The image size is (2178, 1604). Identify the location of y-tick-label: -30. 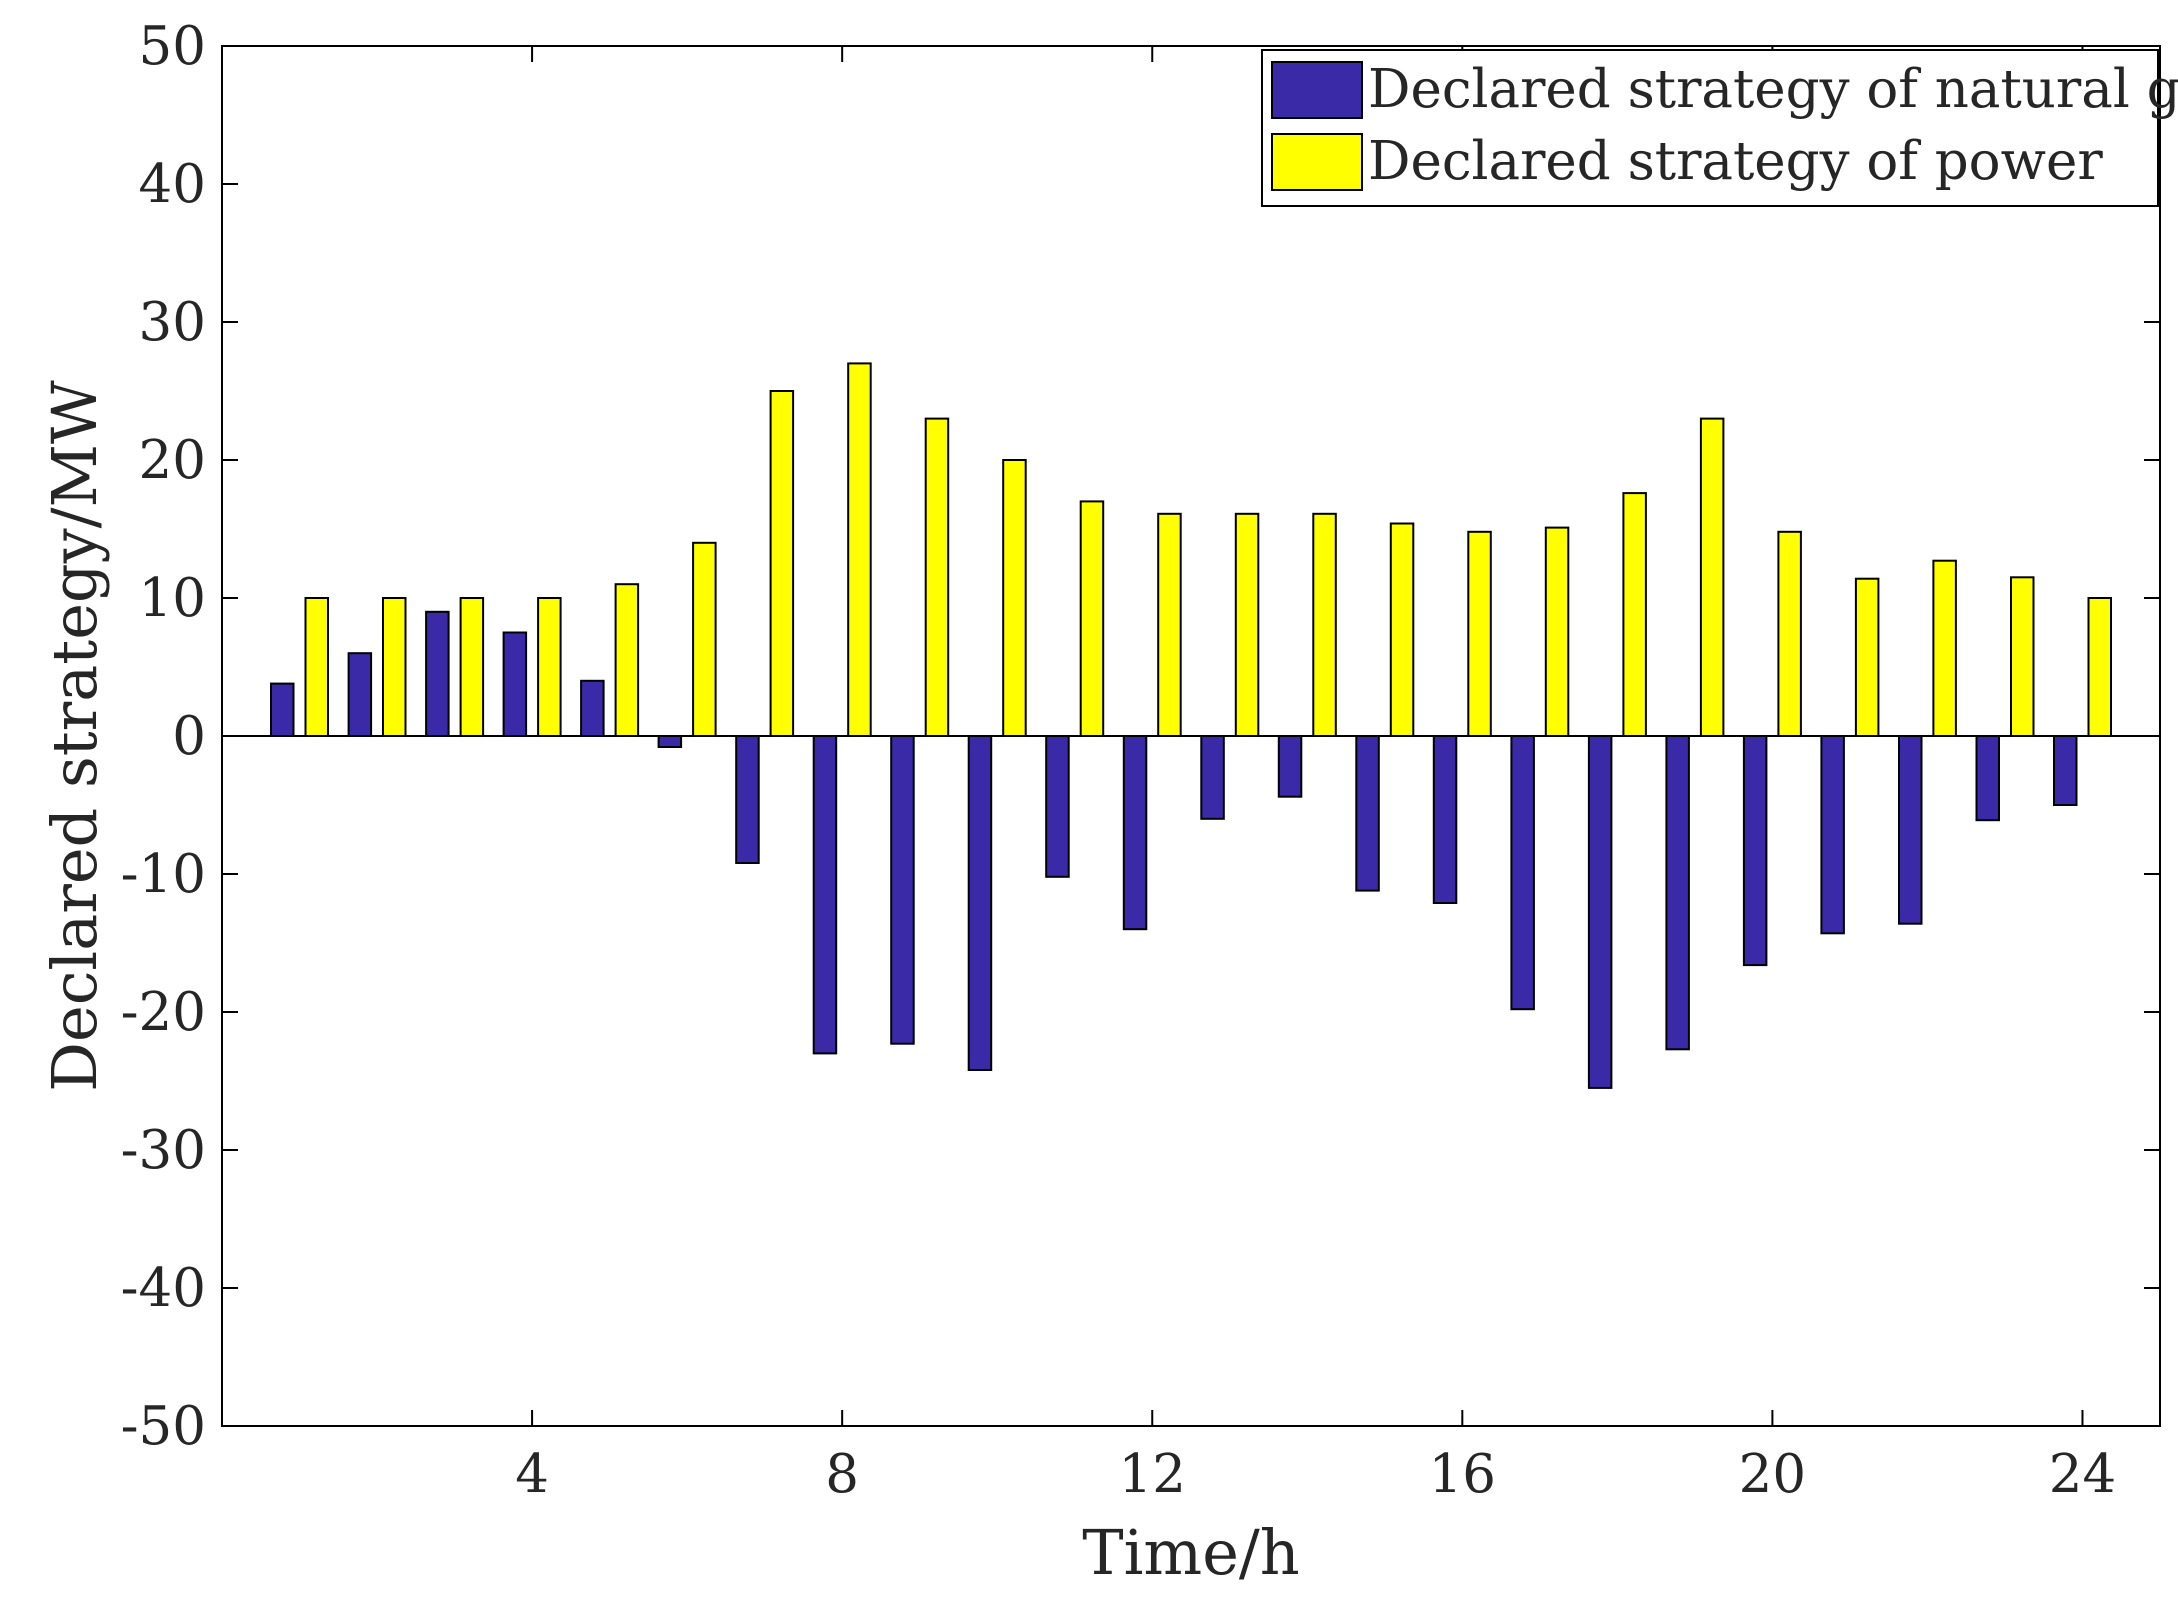
(163, 1150).